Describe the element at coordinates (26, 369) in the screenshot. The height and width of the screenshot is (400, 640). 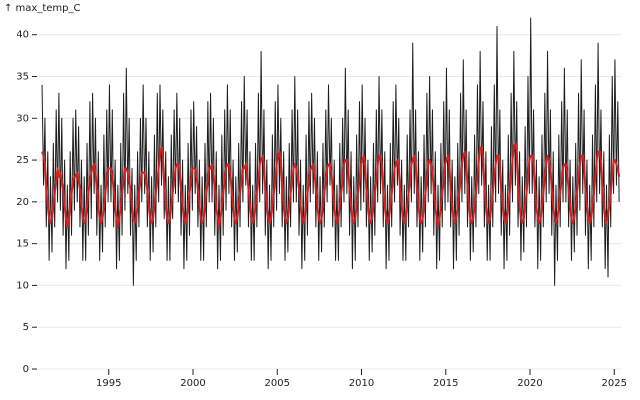
I see `y-tick-label: 0` at that location.